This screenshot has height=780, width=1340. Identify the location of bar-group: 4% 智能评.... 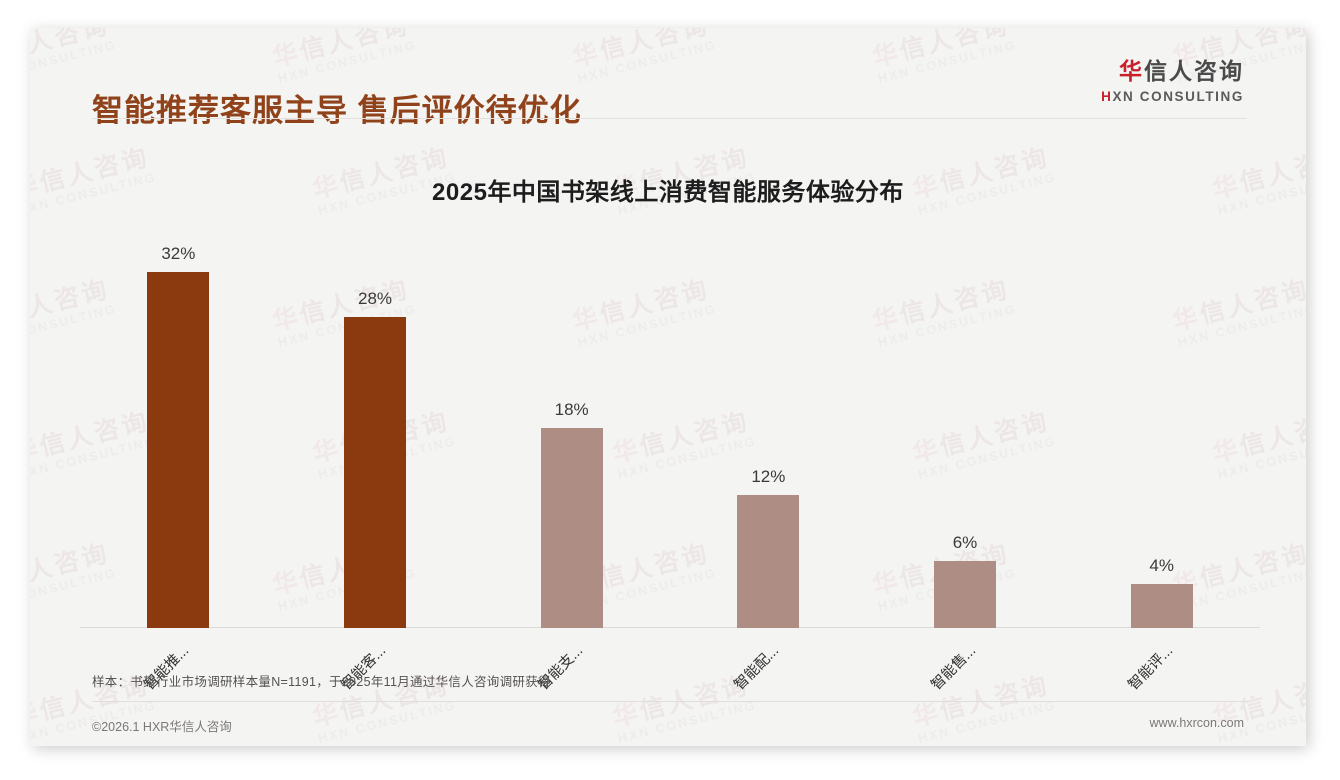
(1159, 460).